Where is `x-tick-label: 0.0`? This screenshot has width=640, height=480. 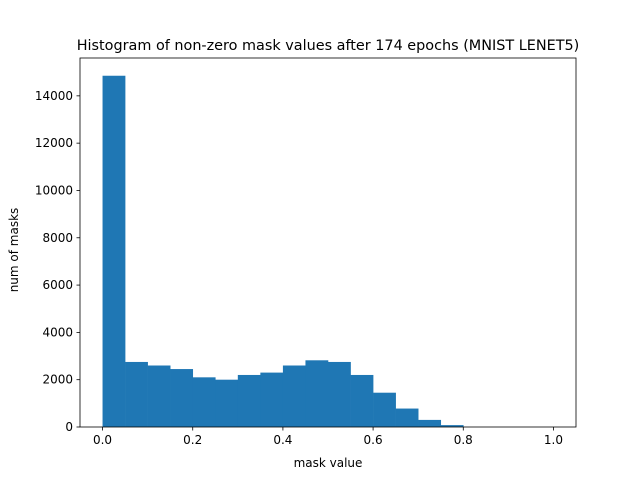 x-tick-label: 0.0 is located at coordinates (102, 440).